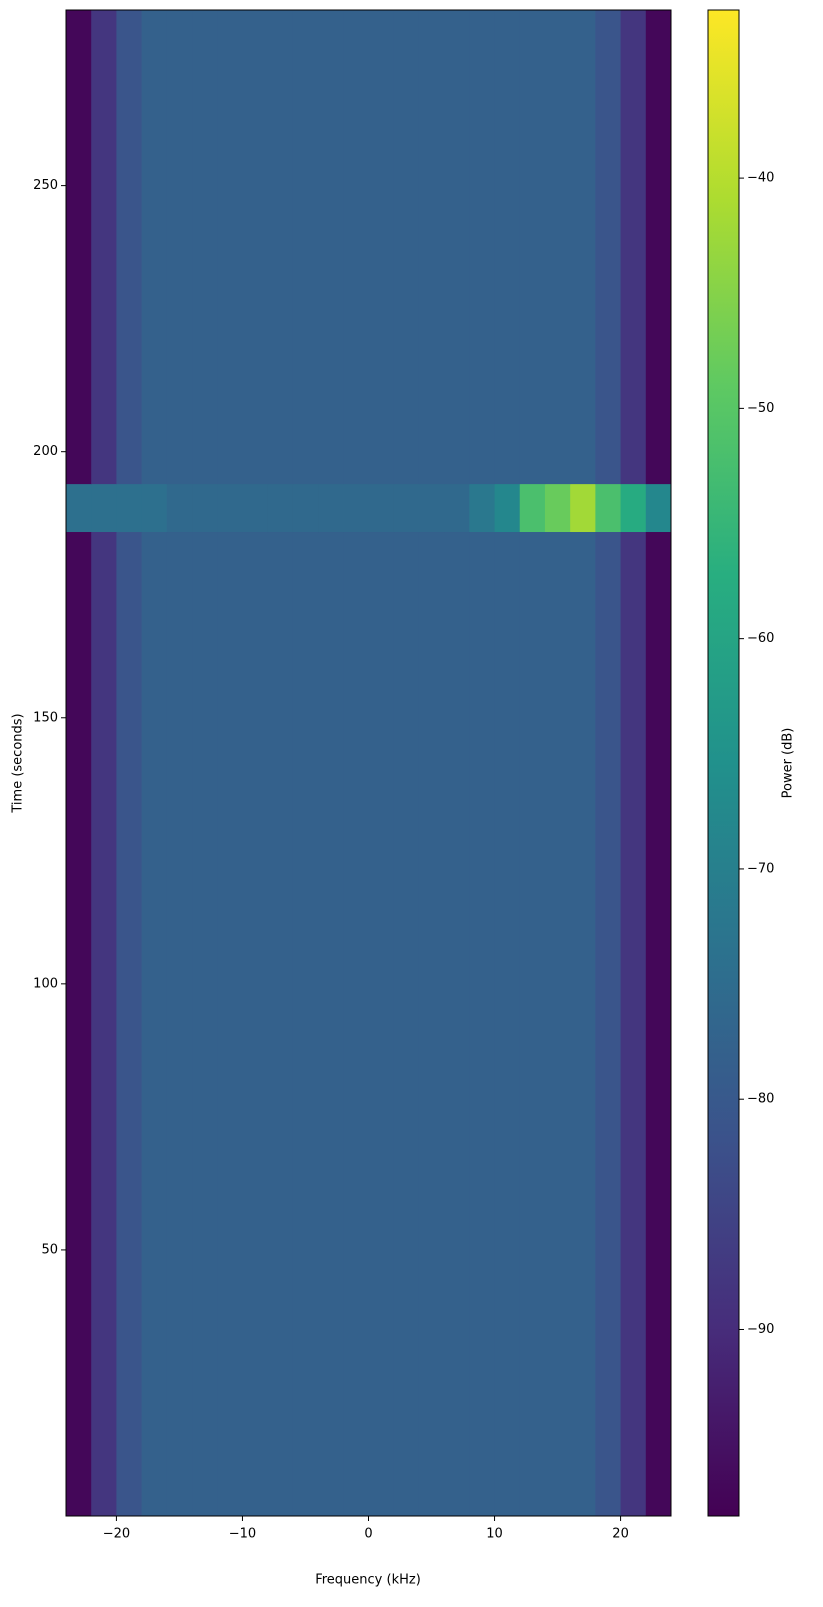 This screenshot has height=1607, width=823. What do you see at coordinates (760, 408) in the screenshot?
I see `colorbar-tick-label: −50` at bounding box center [760, 408].